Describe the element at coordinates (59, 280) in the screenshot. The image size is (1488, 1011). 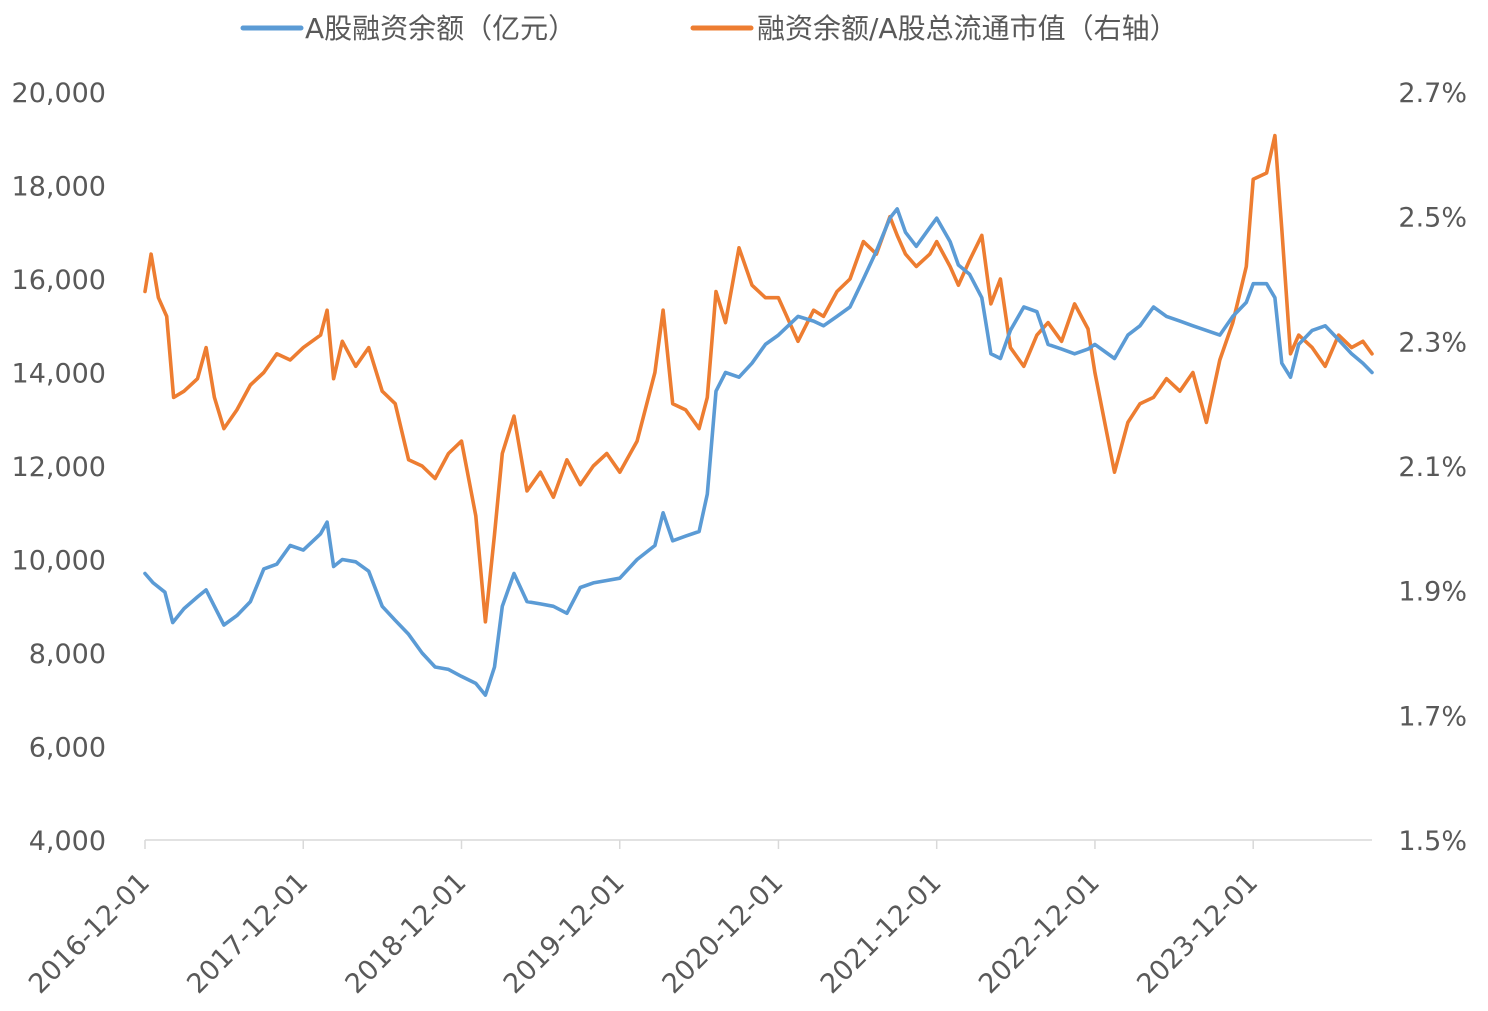
I see `y-left-tick-label: 16,000` at that location.